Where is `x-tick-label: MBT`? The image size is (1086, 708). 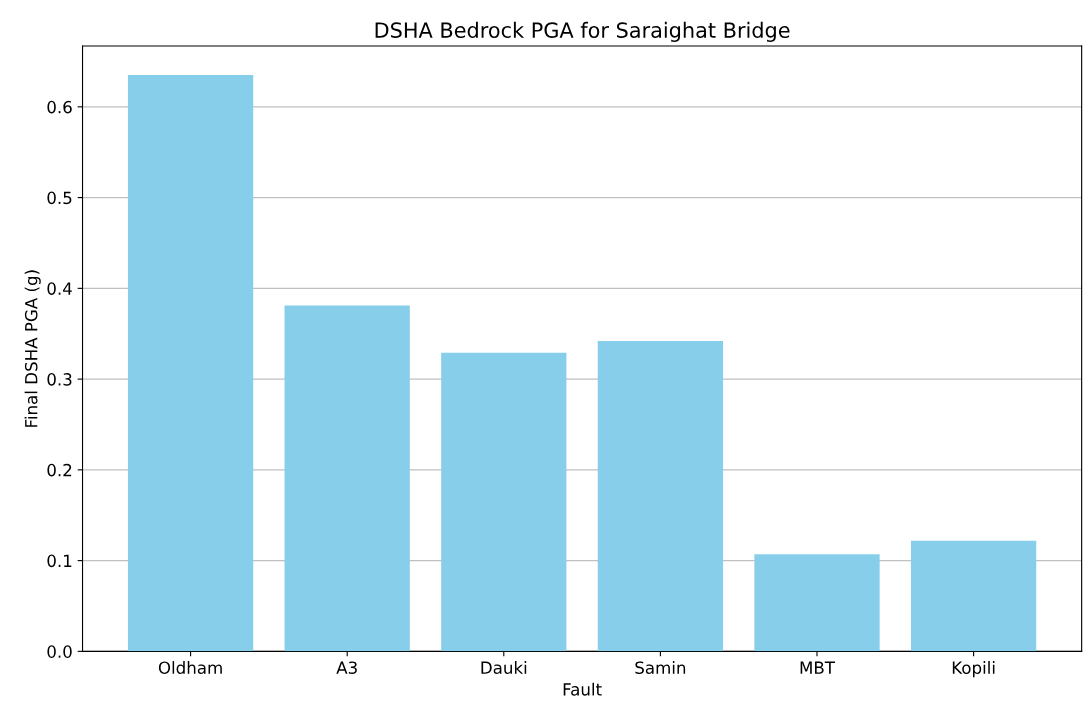 x-tick-label: MBT is located at coordinates (818, 667).